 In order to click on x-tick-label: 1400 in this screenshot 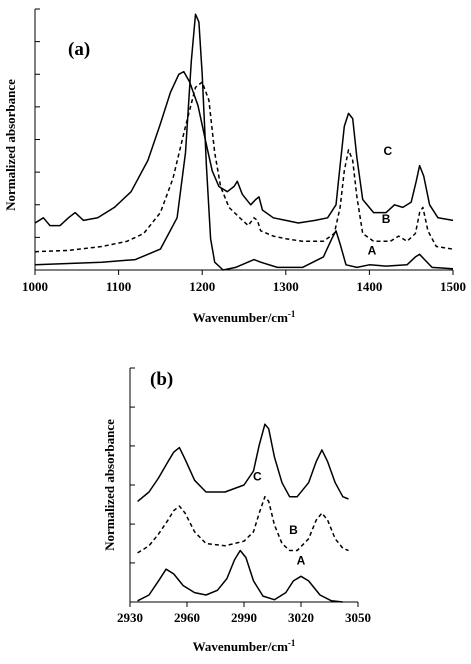, I will do `click(369, 286)`.